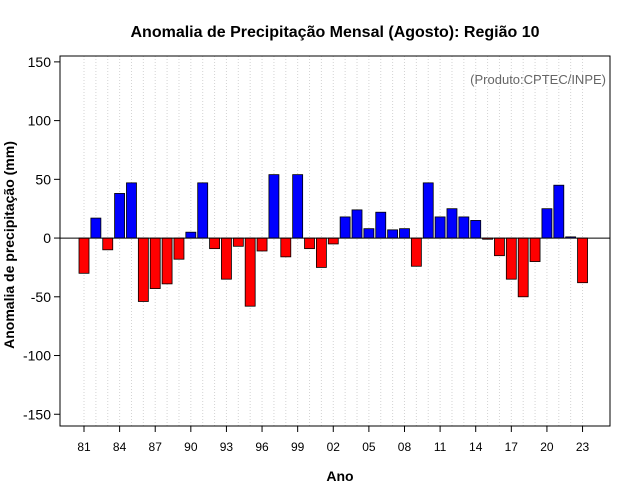 The height and width of the screenshot is (500, 640). I want to click on x-tick-label: 08, so click(405, 447).